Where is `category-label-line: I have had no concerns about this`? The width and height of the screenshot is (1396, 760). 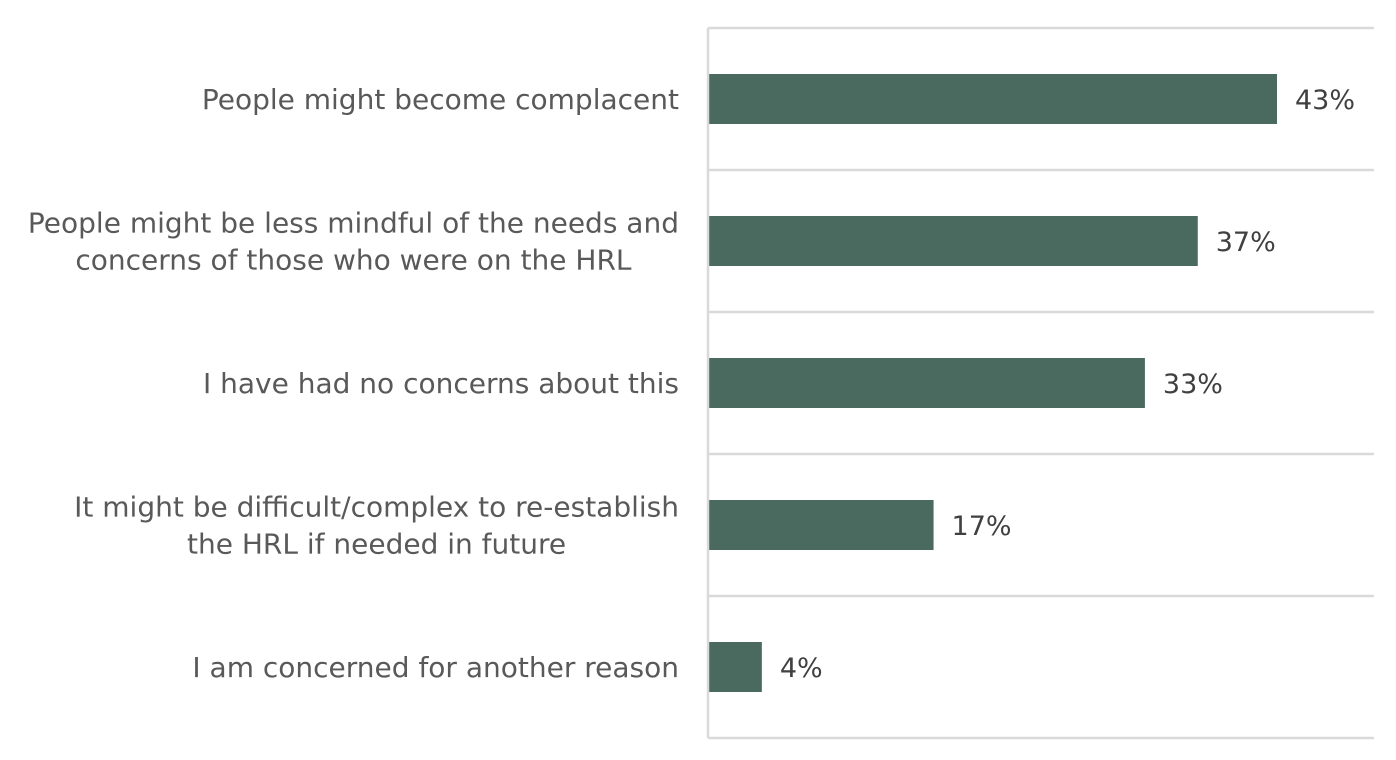
category-label-line: I have had no concerns about this is located at coordinates (441, 383).